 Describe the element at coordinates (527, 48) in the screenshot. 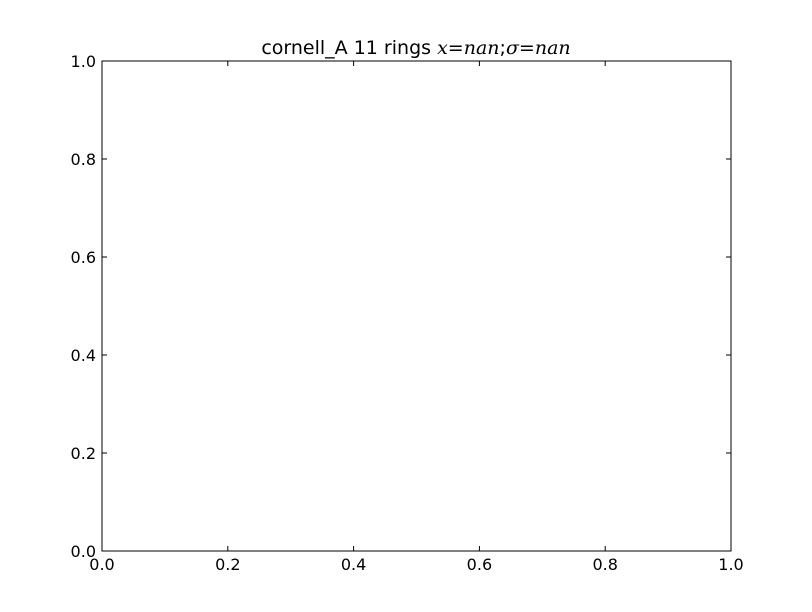

I see `title-eq2: =` at that location.